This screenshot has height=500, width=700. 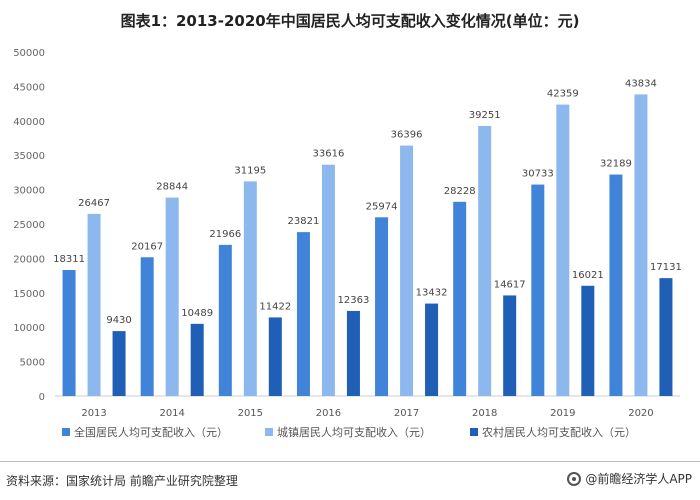 I want to click on chart-title: 图表1：2013-2020年中国居民人均可支配收入变化情况(单位：元), so click(x=350, y=21).